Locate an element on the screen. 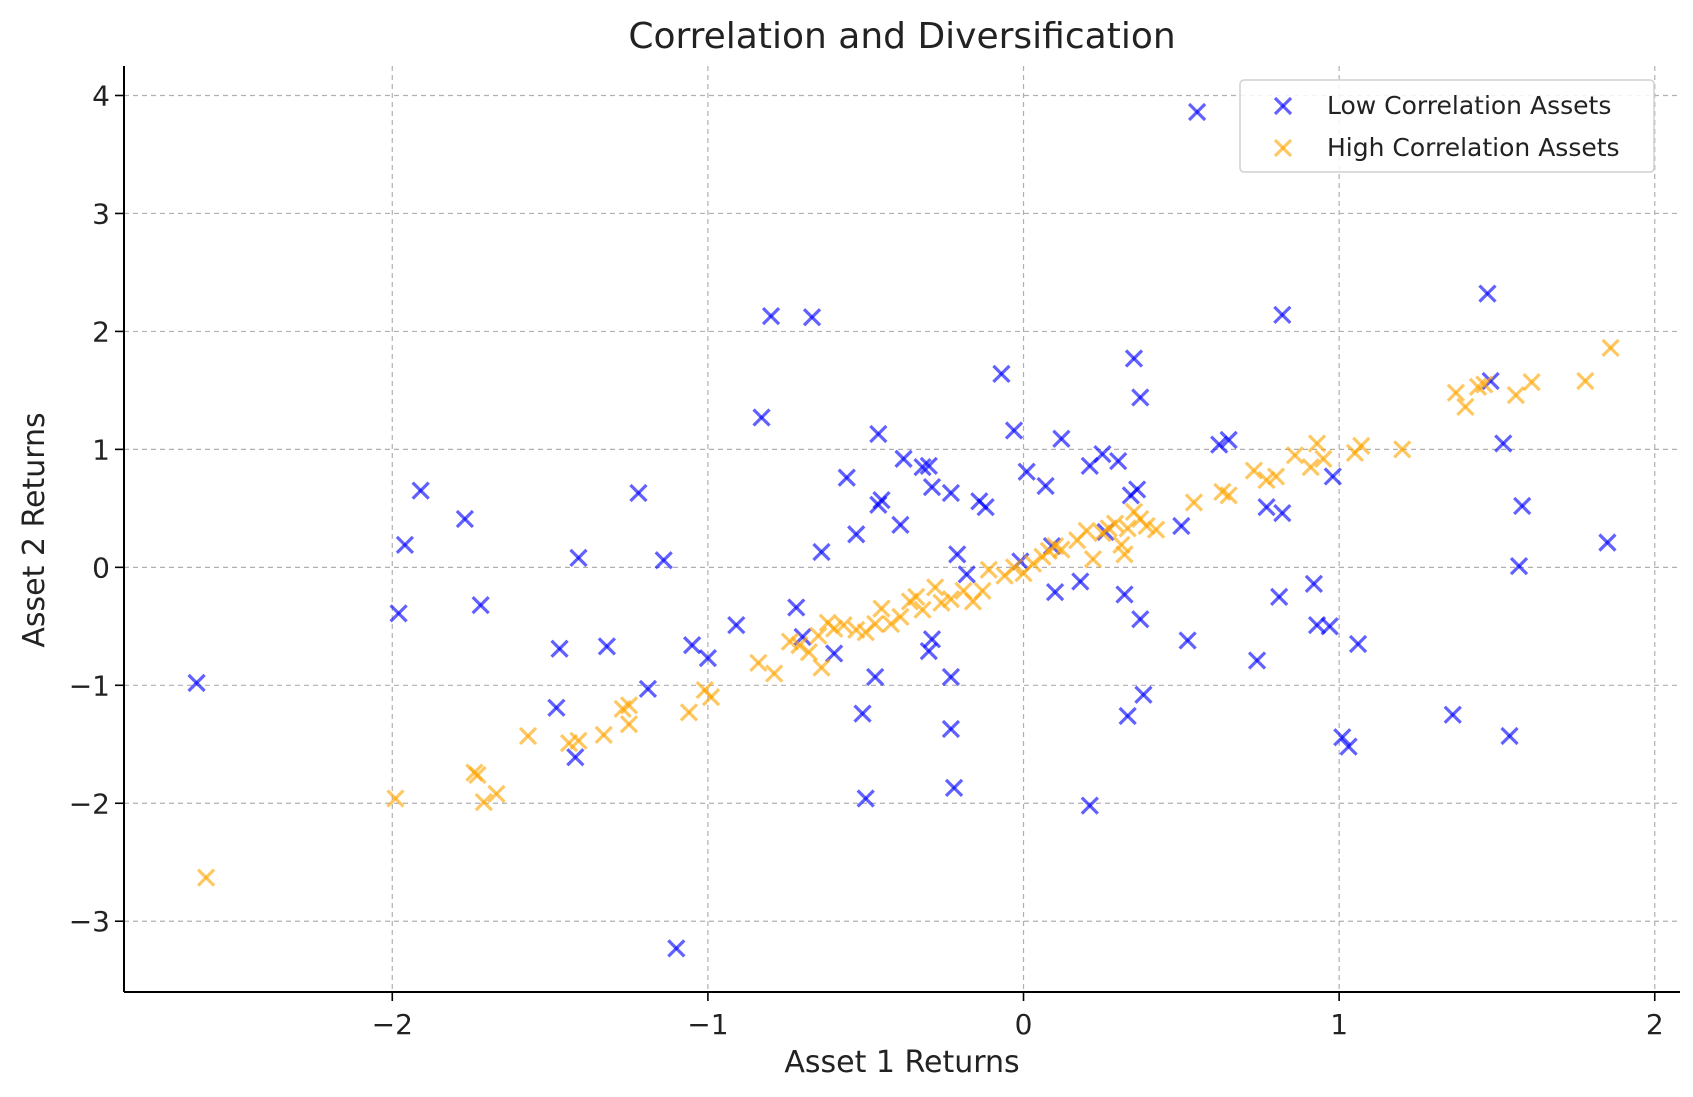  legend-marker-x-icon is located at coordinates (1283, 106).